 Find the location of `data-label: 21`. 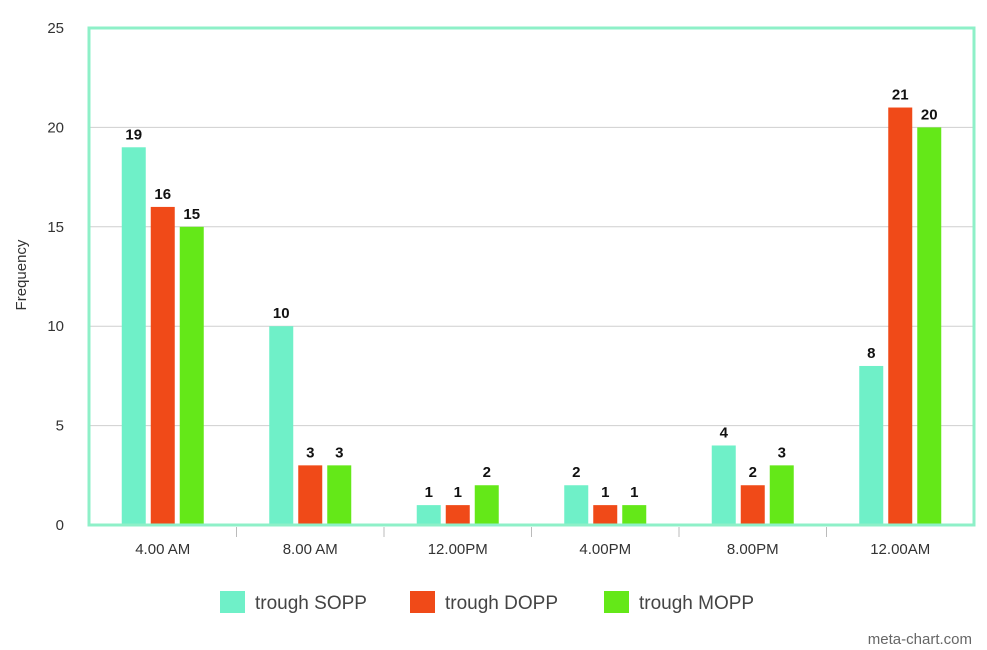

data-label: 21 is located at coordinates (900, 95).